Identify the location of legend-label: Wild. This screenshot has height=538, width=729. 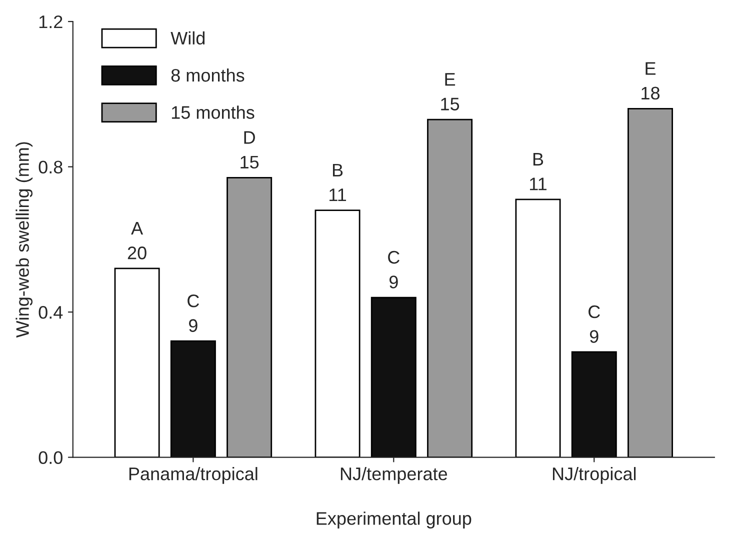
(187, 38).